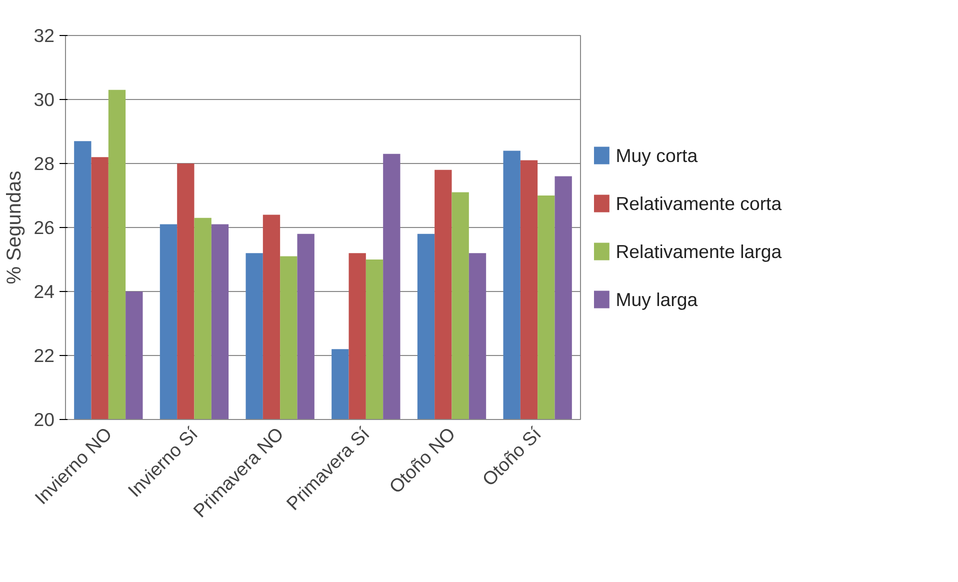 The height and width of the screenshot is (582, 958). What do you see at coordinates (44, 35) in the screenshot?
I see `y-tick-label: 32` at bounding box center [44, 35].